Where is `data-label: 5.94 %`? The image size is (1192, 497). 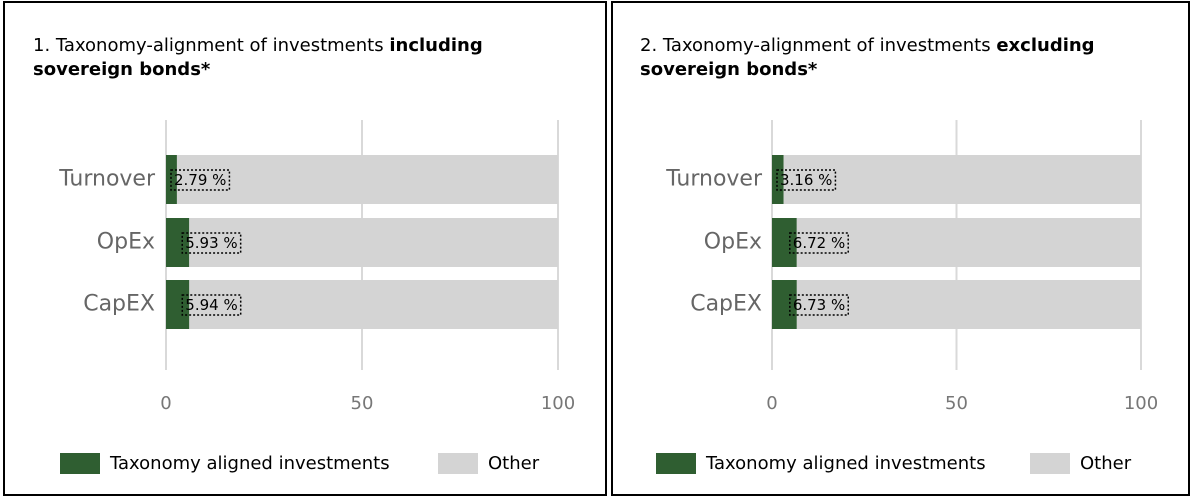 data-label: 5.94 % is located at coordinates (211, 305).